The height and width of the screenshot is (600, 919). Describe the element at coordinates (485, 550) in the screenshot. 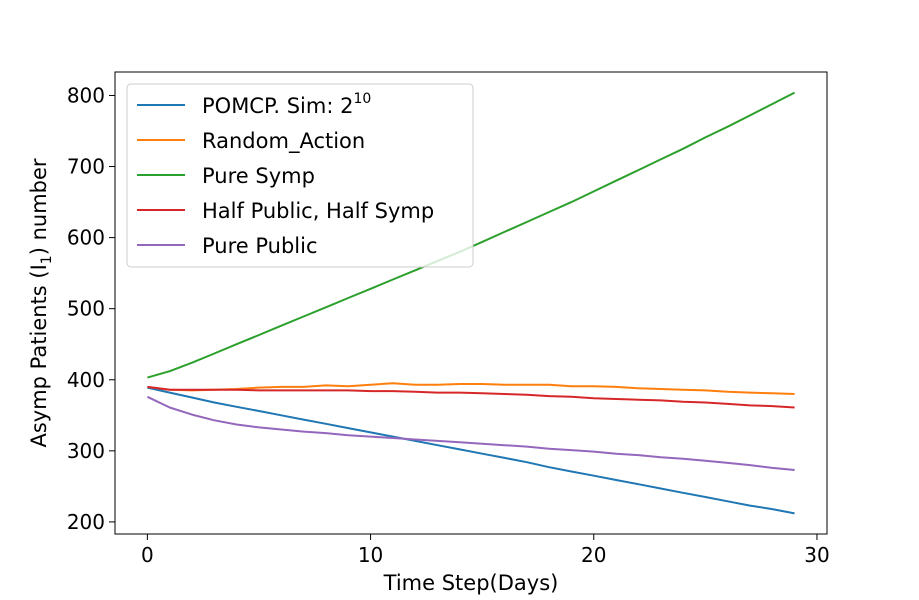

I see `x-axis-ticks: 0 10 20 30` at that location.